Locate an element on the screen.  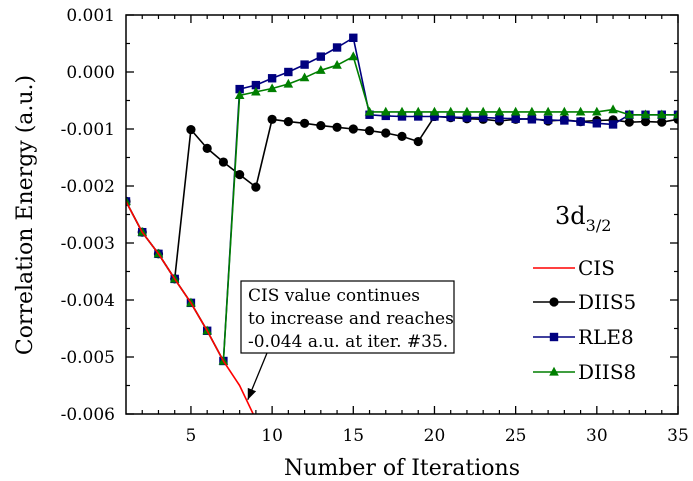
legend-label-rle8: RLE8 is located at coordinates (606, 337).